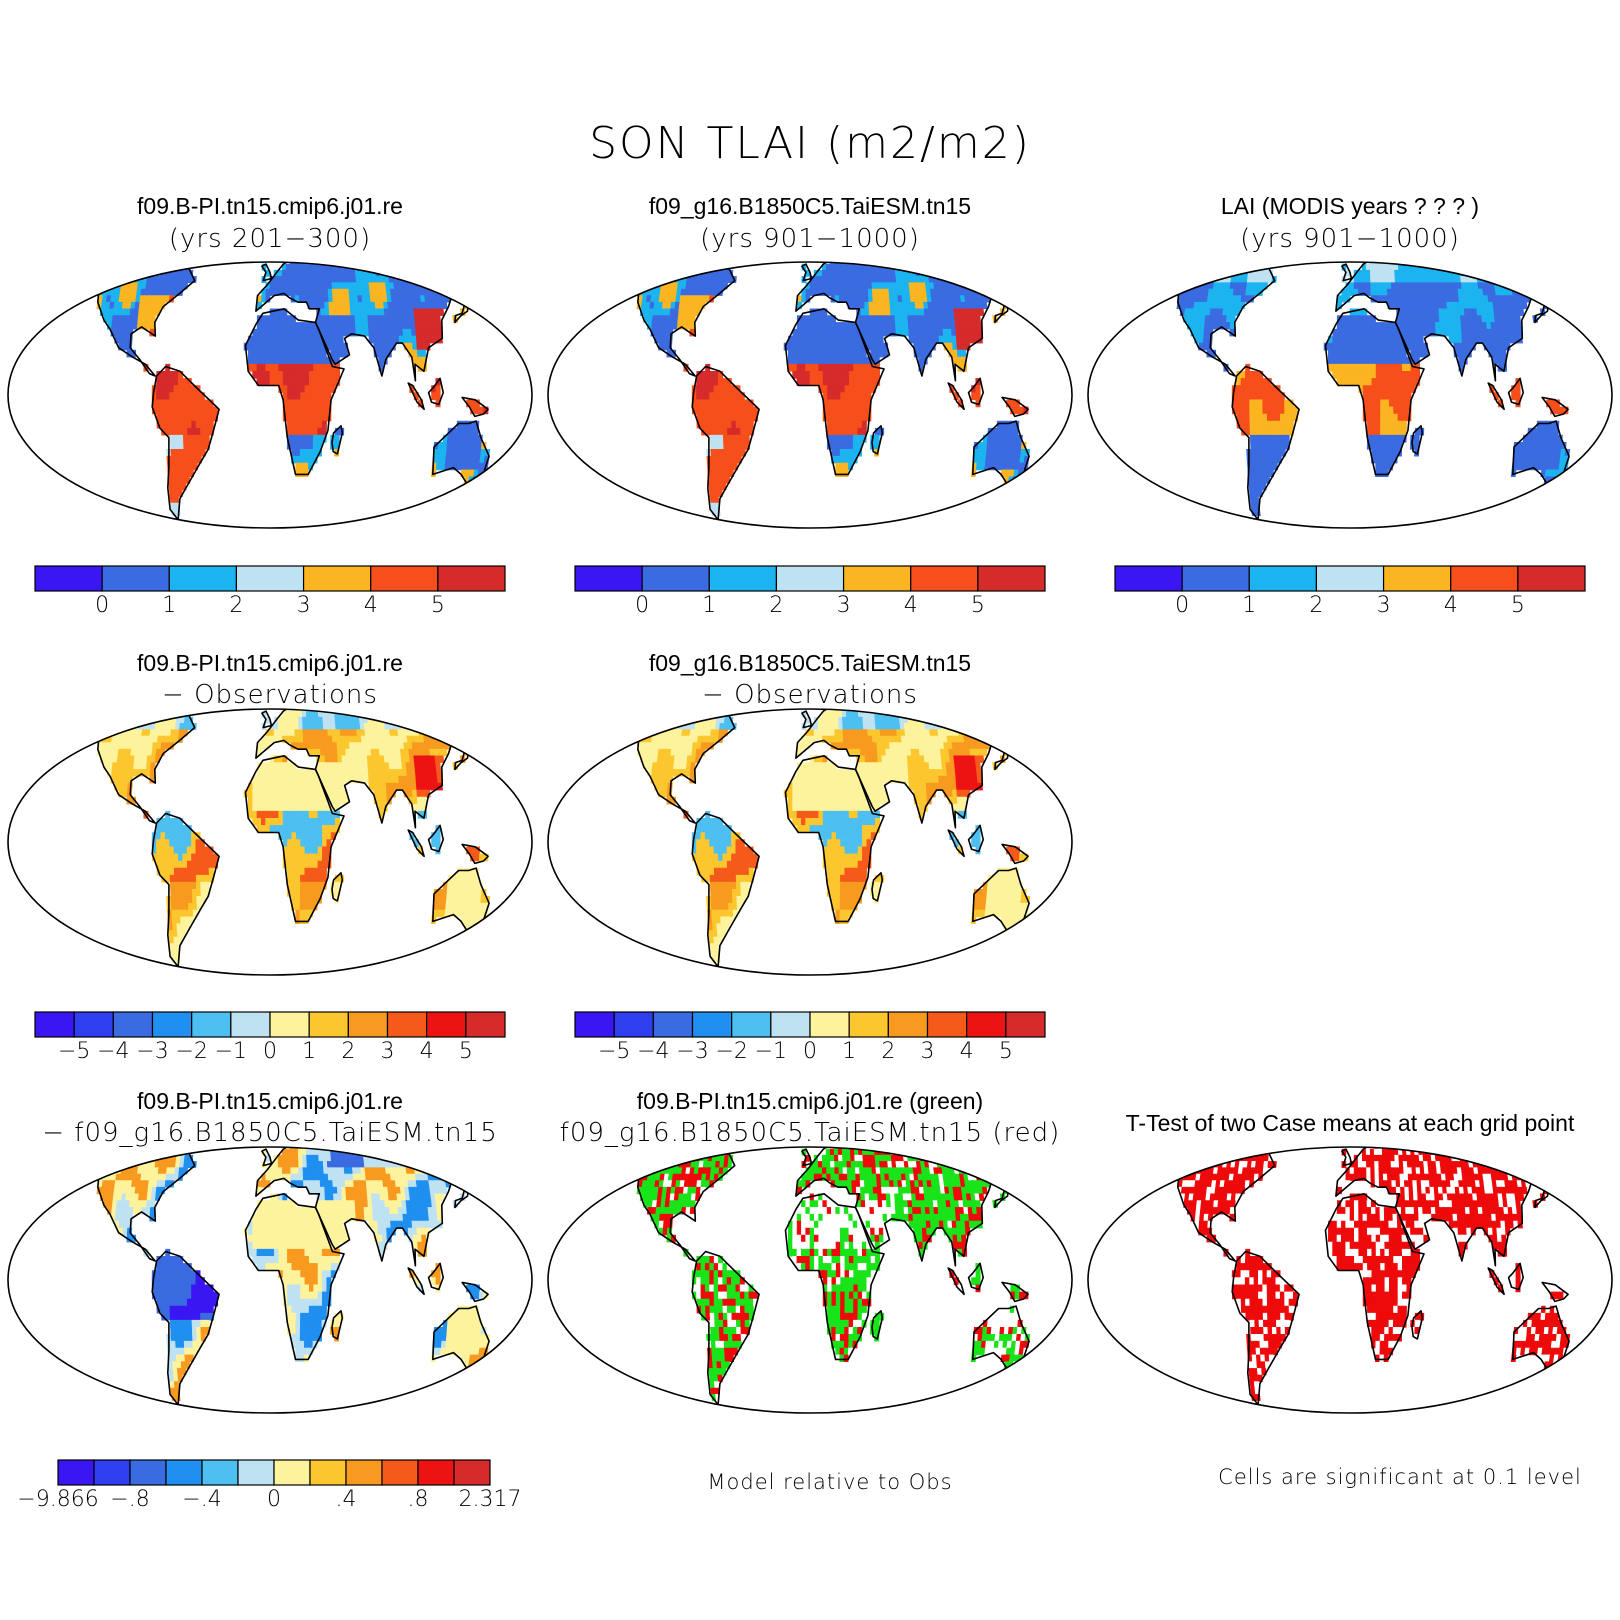  I want to click on panel-5-subtitle: − Observations, so click(810, 695).